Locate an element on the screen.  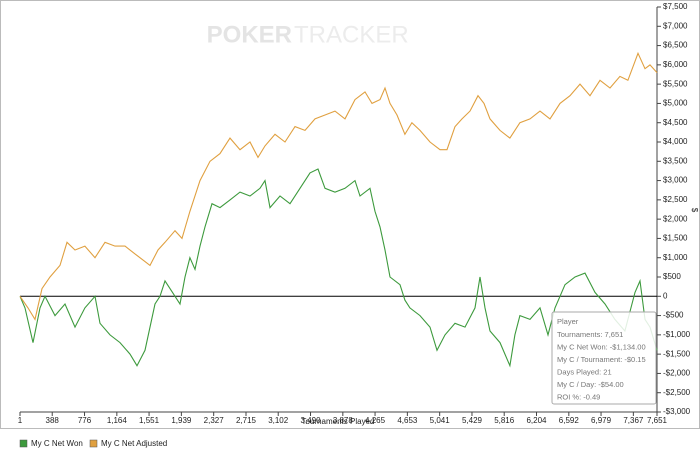
y-tick-label: $5,500 is located at coordinates (675, 83).